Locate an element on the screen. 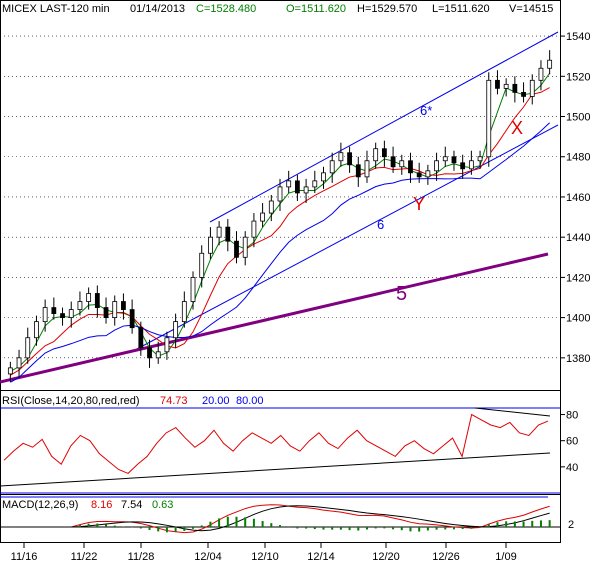 Image resolution: width=599 pixels, height=567 pixels. price-tick-label: 1540 is located at coordinates (578, 37).